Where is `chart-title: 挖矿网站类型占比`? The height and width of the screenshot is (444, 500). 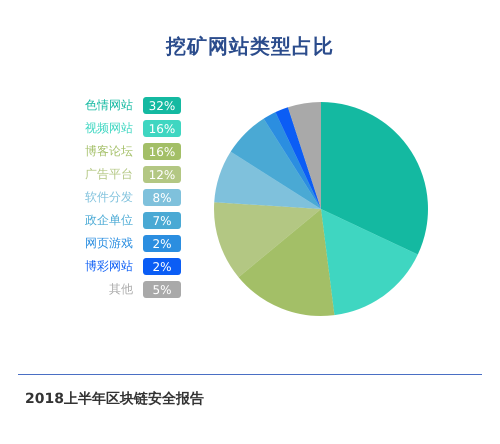 chart-title: 挖矿网站类型占比 is located at coordinates (250, 46).